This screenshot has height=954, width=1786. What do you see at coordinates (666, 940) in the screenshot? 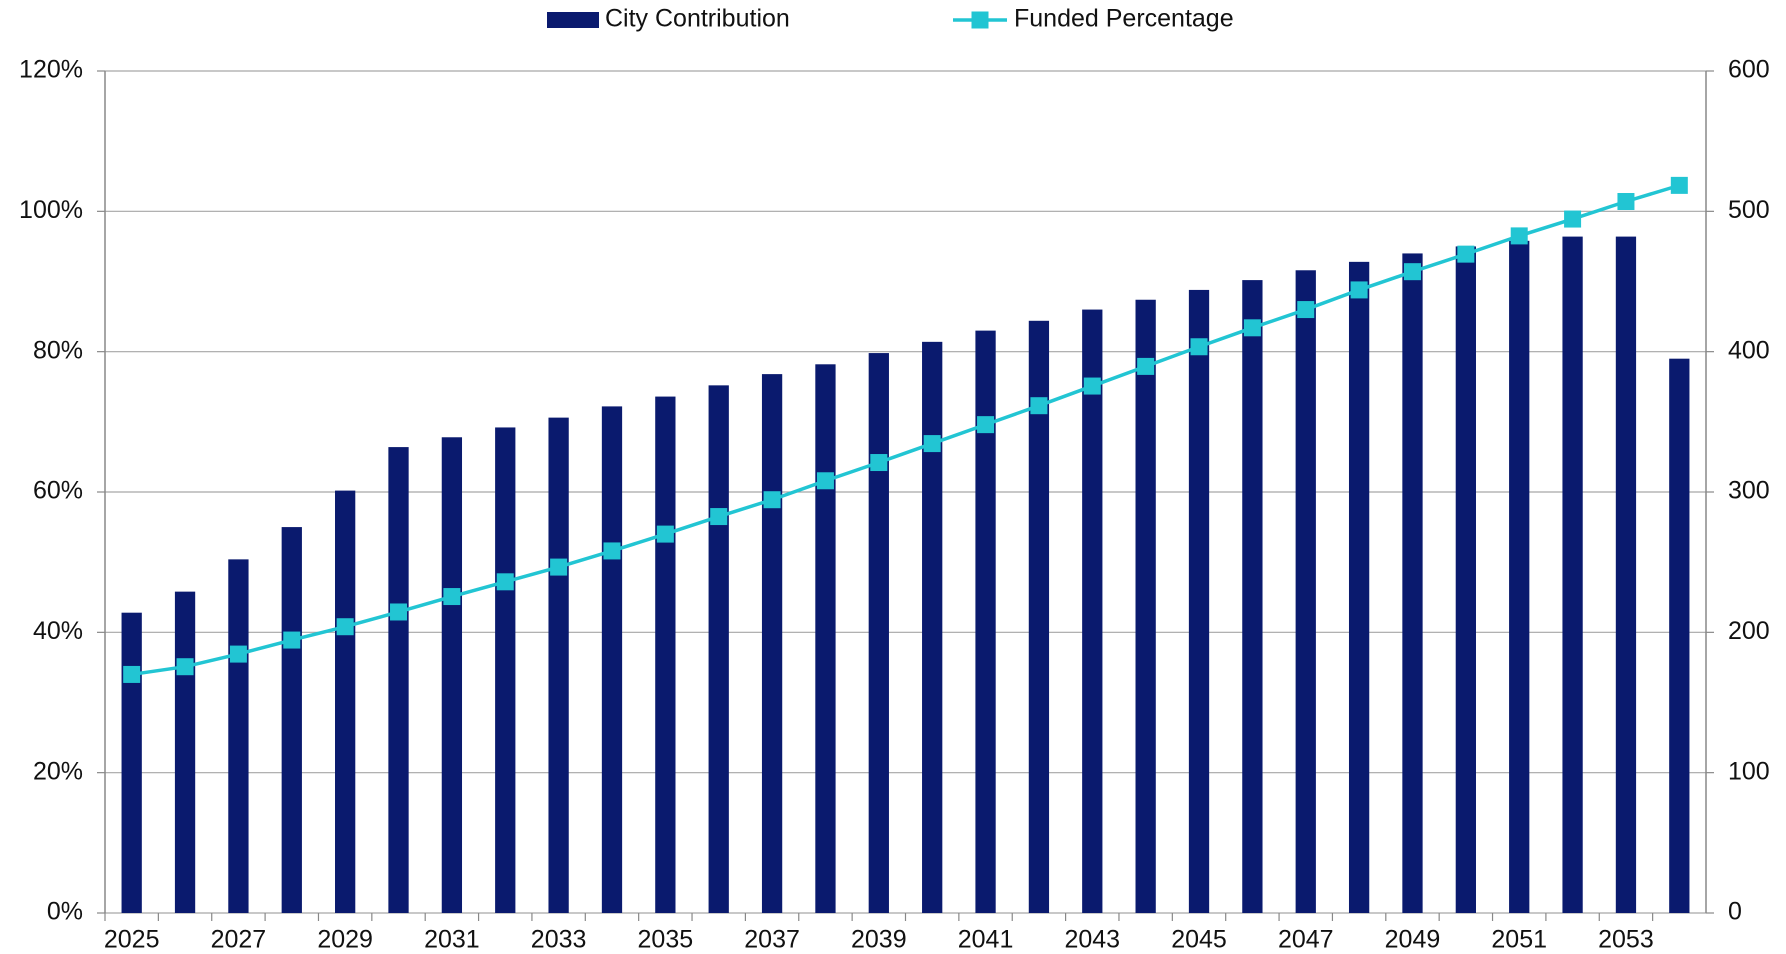
I see `x-tick-label: 2035` at bounding box center [666, 940].